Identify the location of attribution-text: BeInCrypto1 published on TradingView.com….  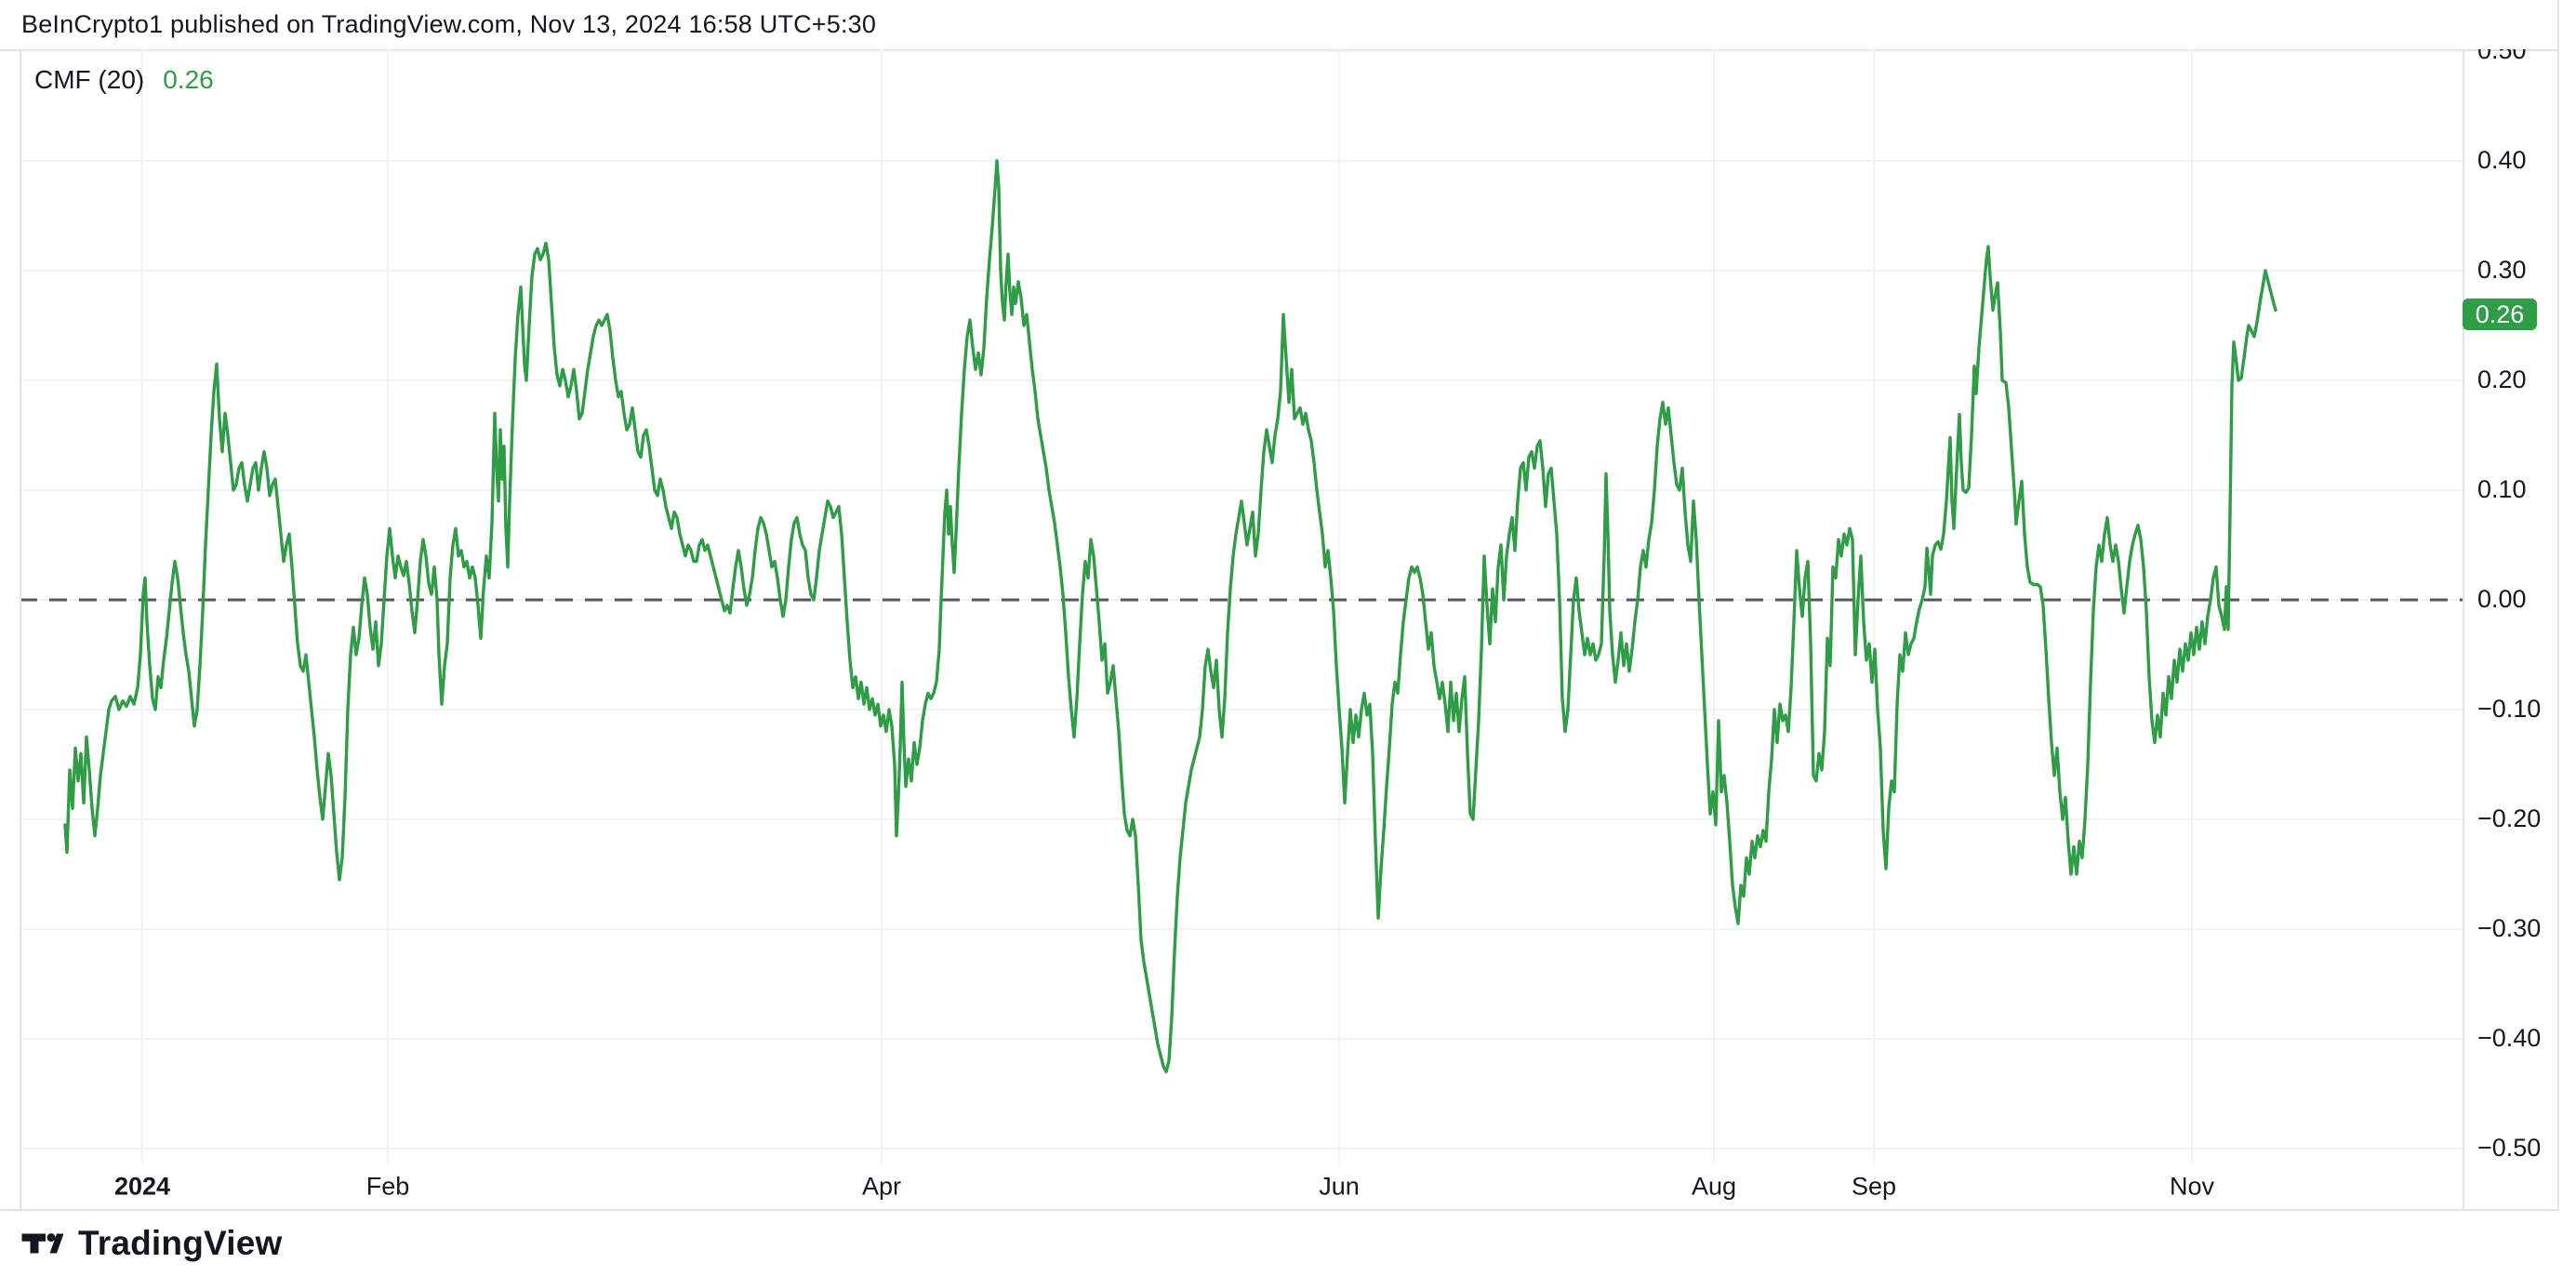
(449, 24).